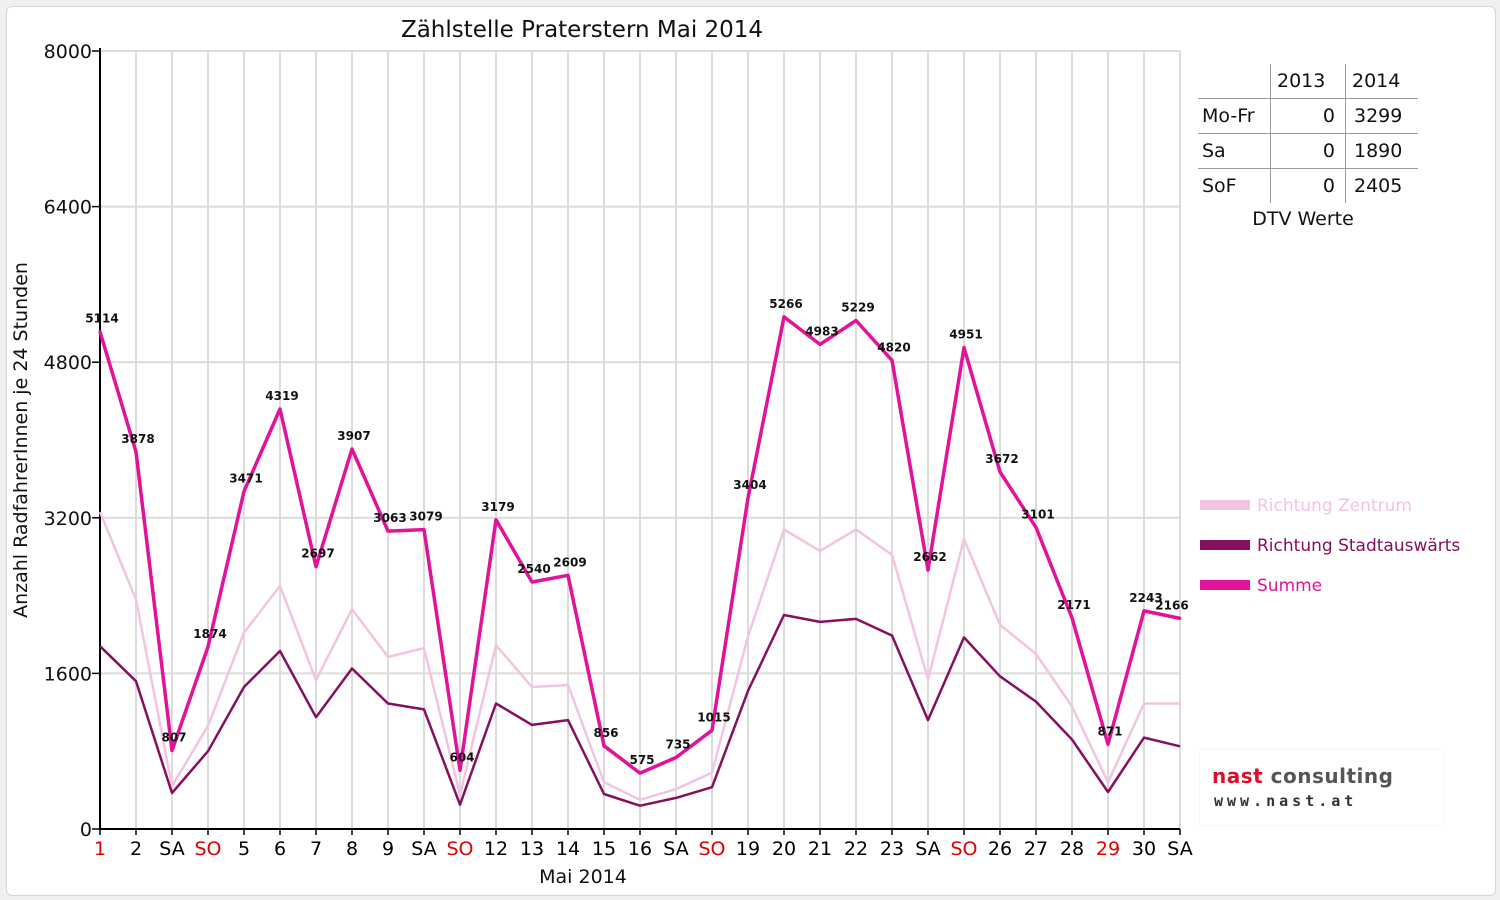 The height and width of the screenshot is (900, 1500). What do you see at coordinates (1302, 776) in the screenshot?
I see `logo-name: nast consulting` at bounding box center [1302, 776].